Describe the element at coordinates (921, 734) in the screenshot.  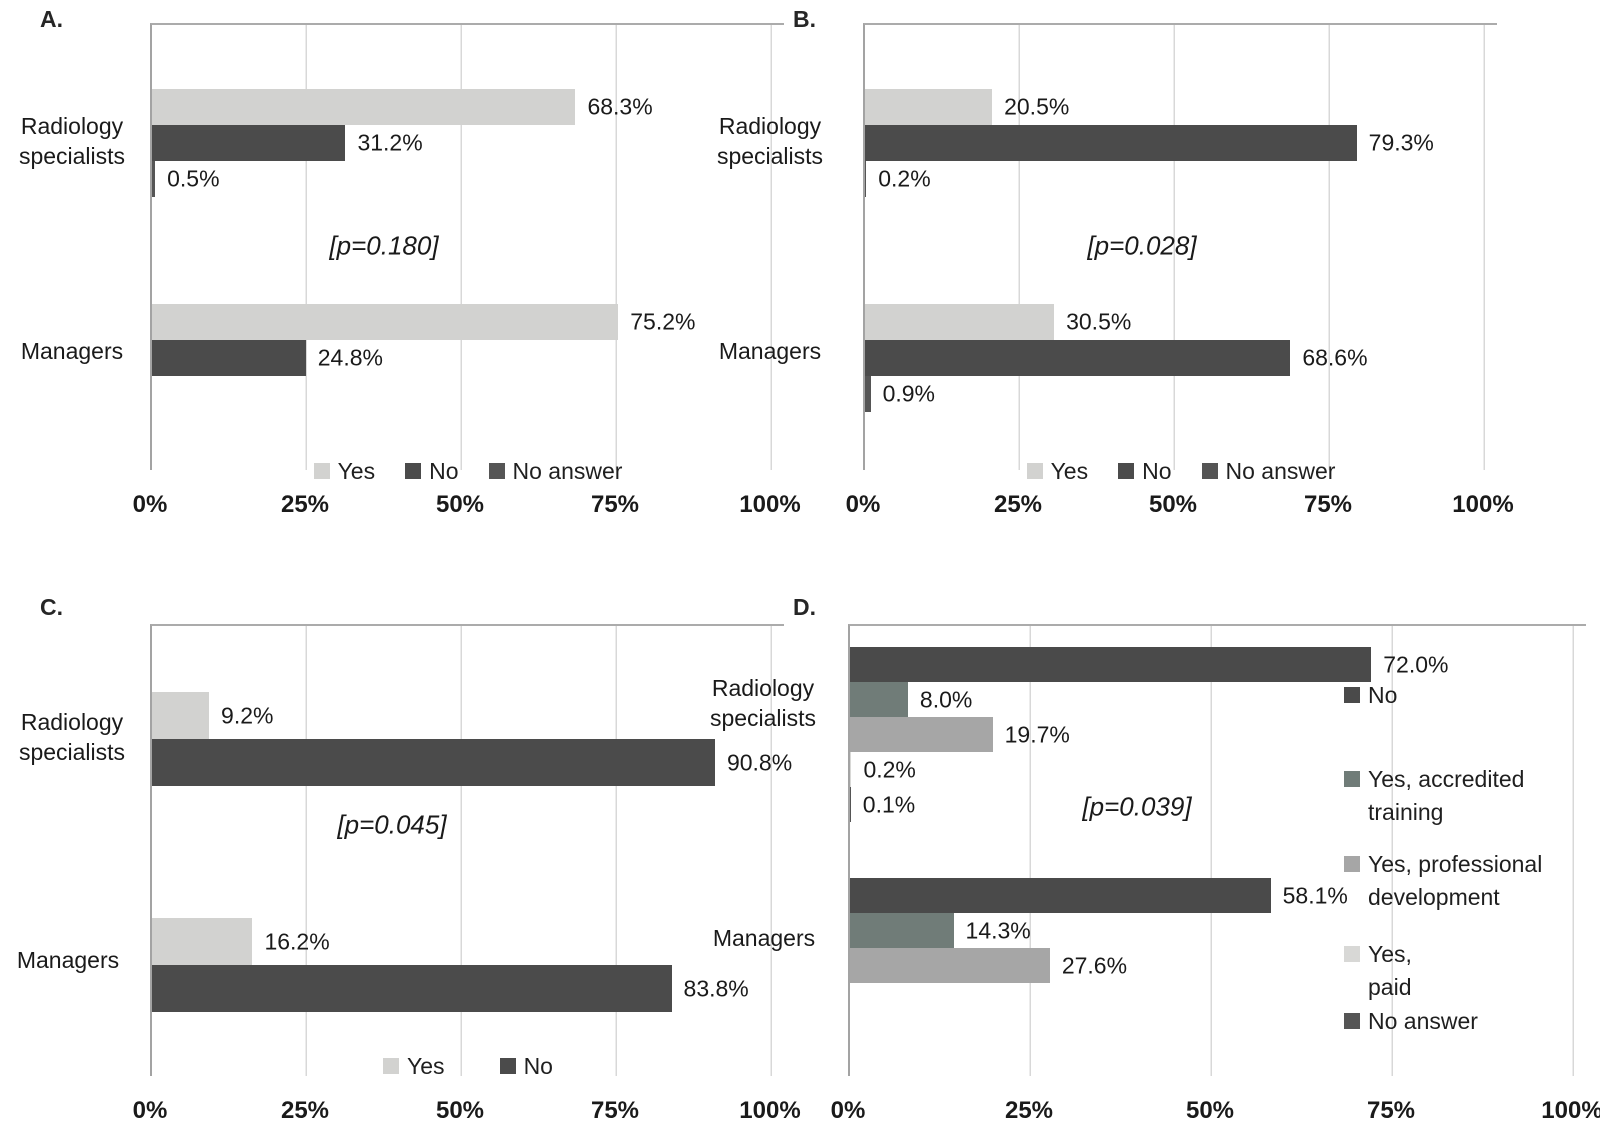
I see `bar-d-radiology-specialists-yes-professional-development` at that location.